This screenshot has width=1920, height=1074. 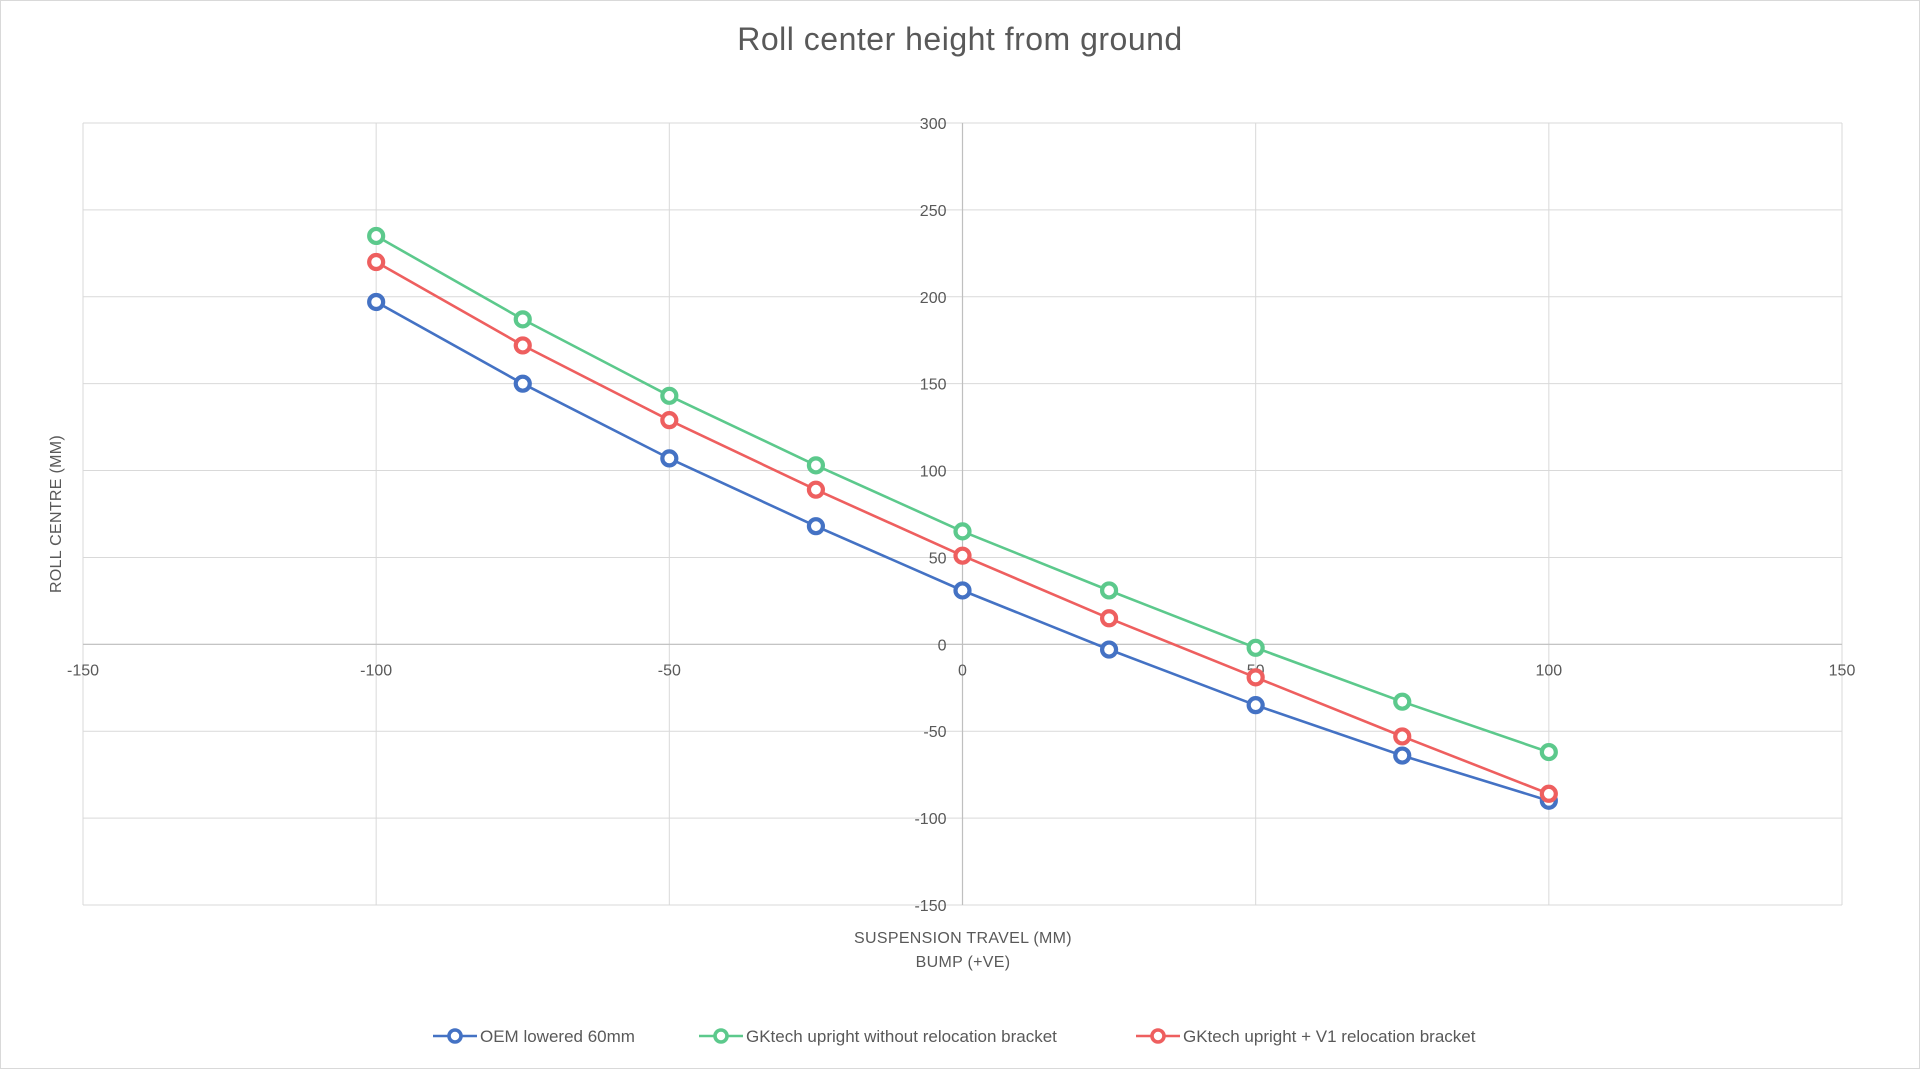 What do you see at coordinates (1842, 670) in the screenshot?
I see `x-tick-label: 150` at bounding box center [1842, 670].